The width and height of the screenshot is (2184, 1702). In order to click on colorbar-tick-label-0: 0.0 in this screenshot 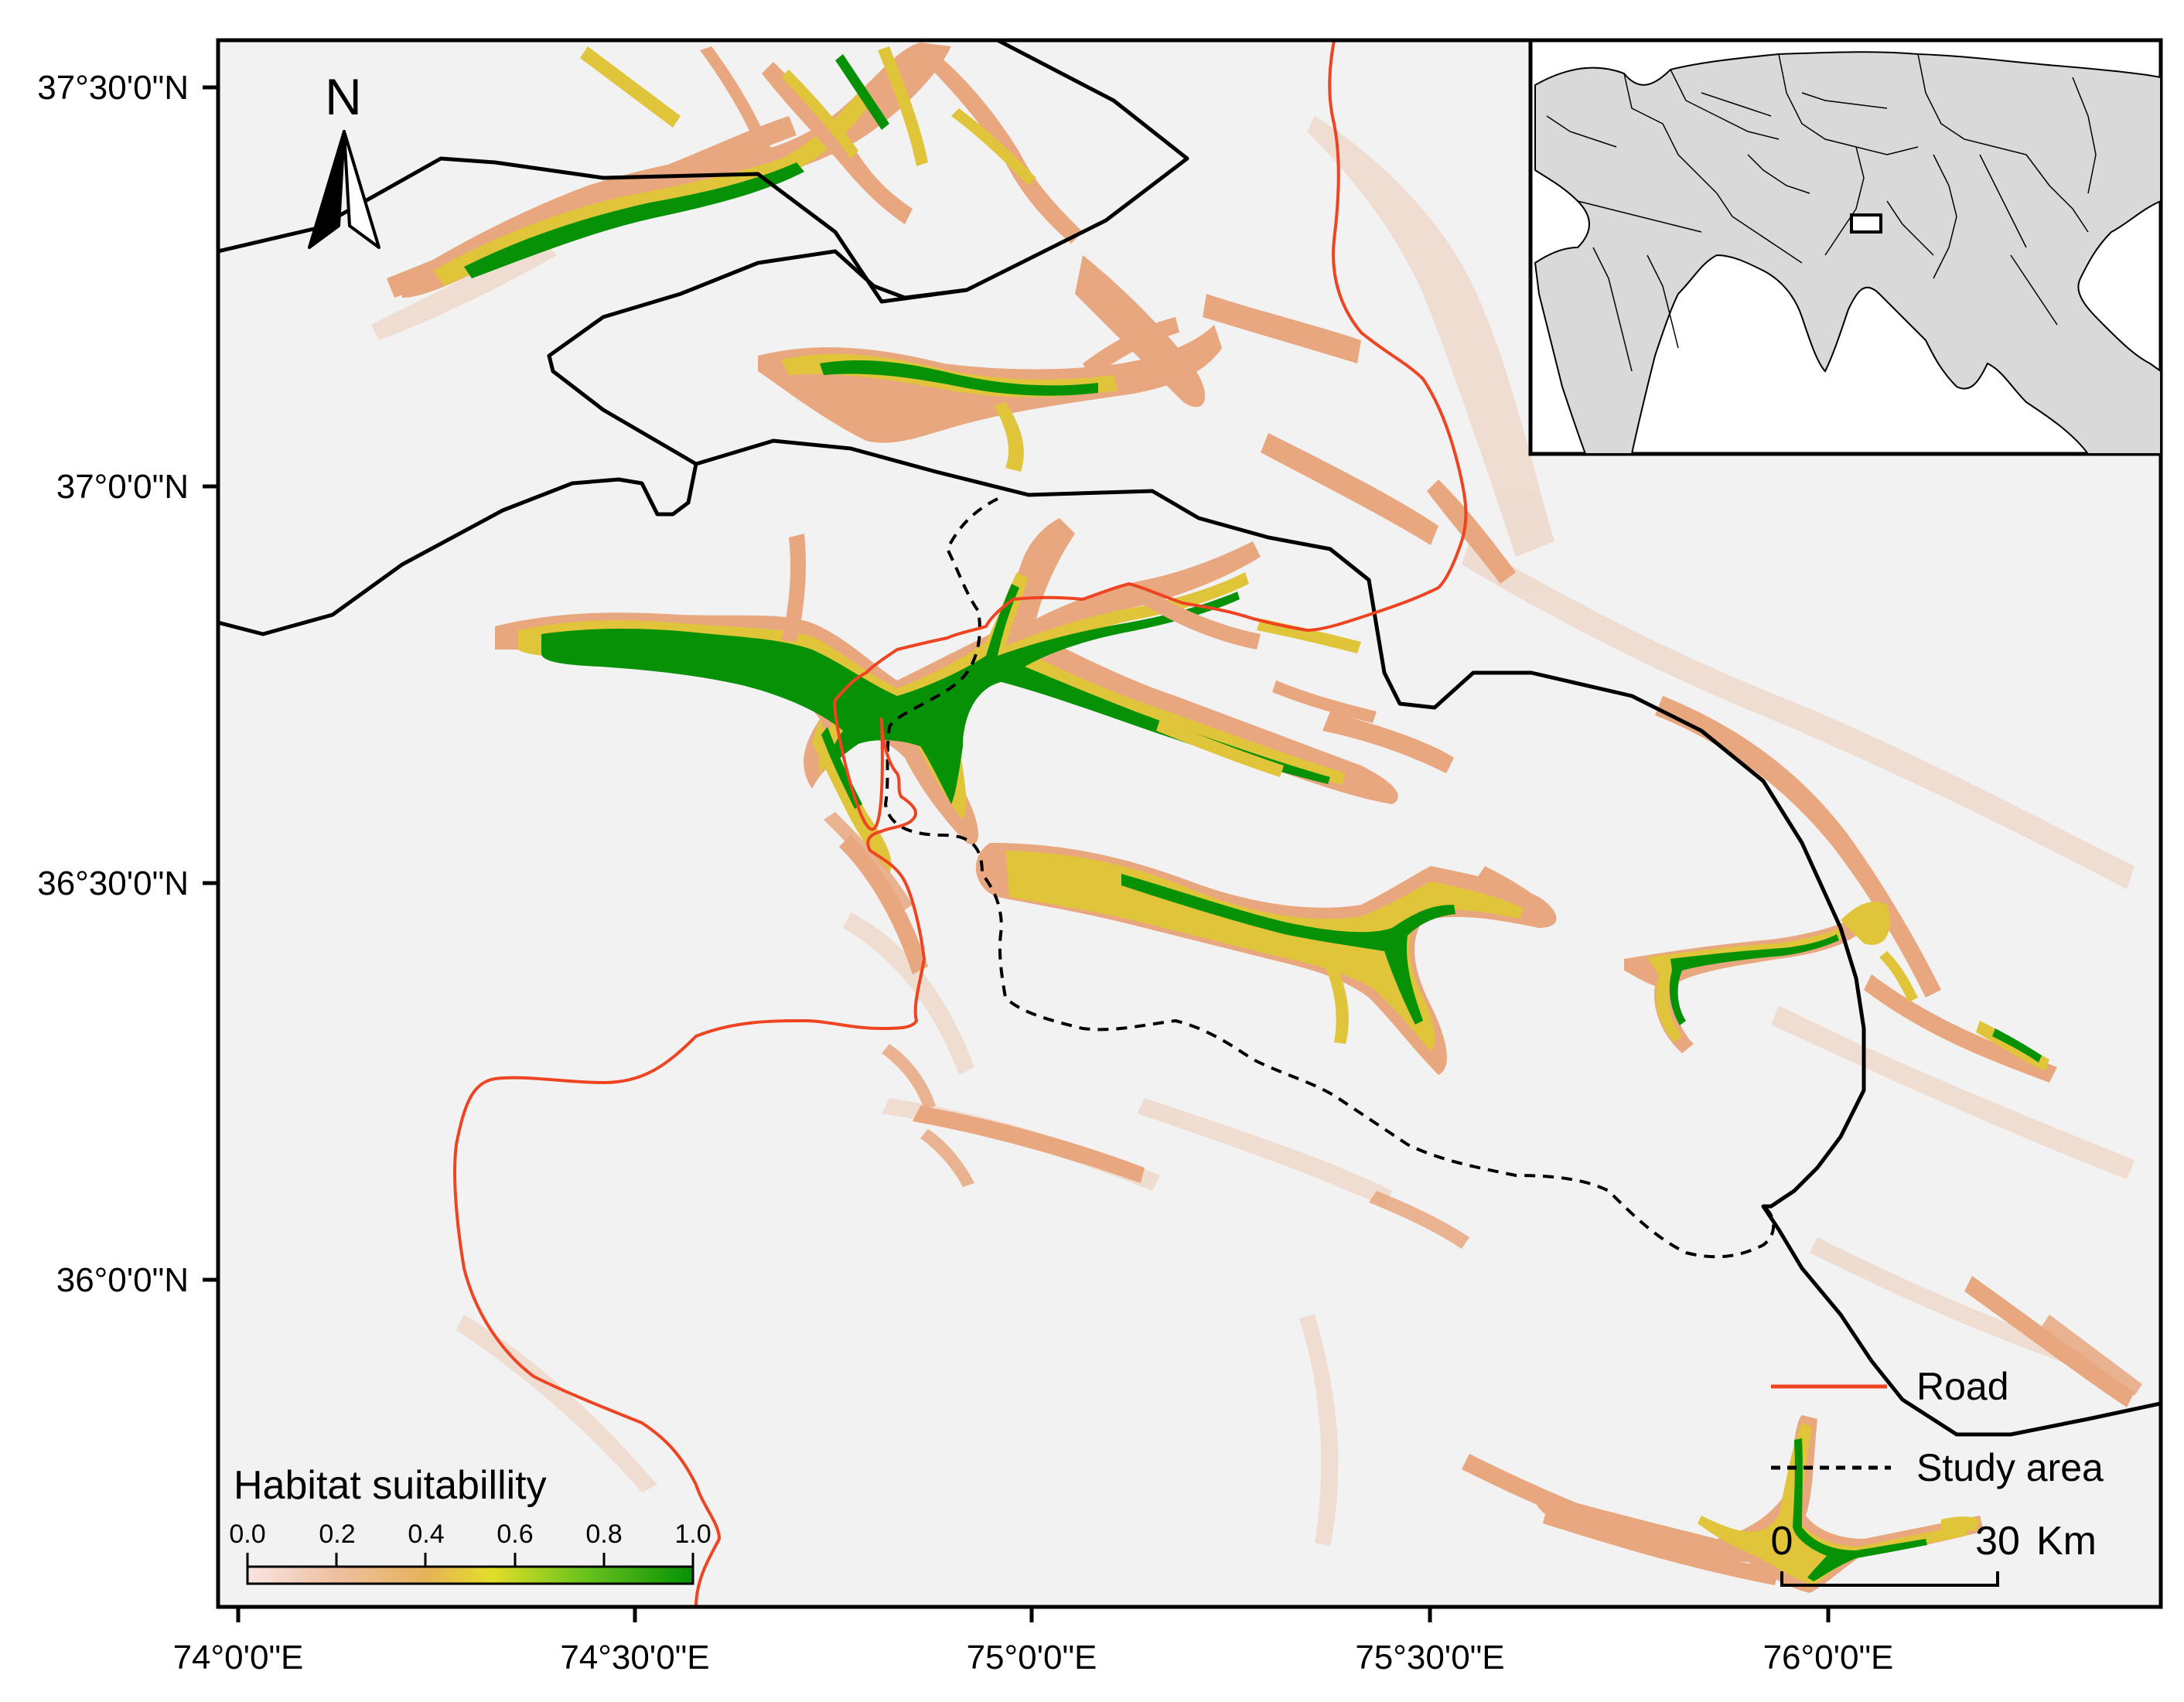, I will do `click(247, 1534)`.